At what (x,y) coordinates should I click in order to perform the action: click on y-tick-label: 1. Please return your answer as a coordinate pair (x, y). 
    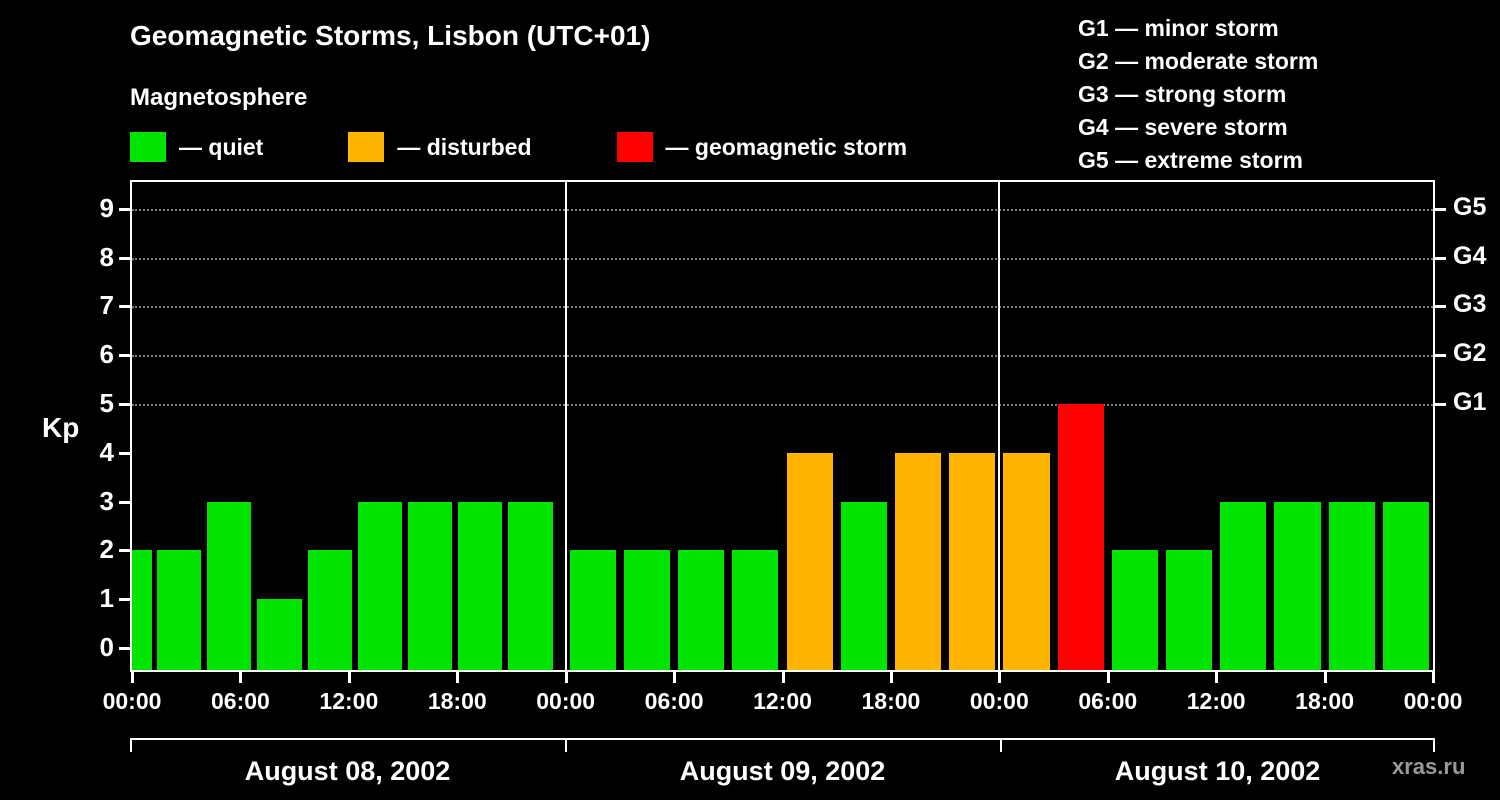
    Looking at the image, I should click on (106, 598).